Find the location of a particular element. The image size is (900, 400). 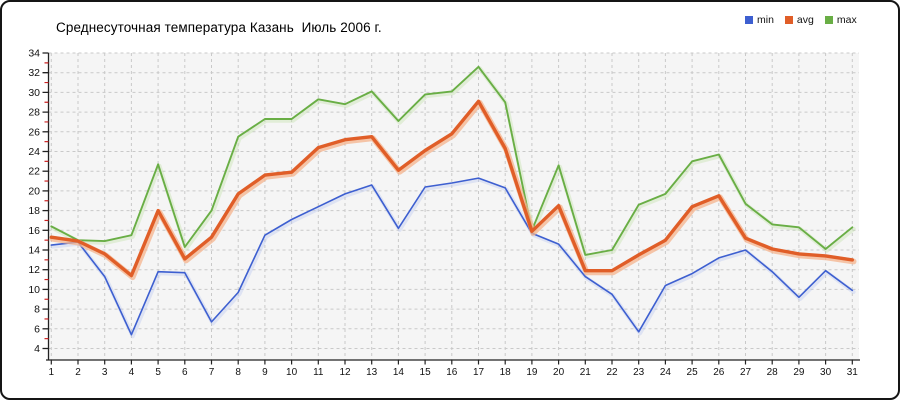

y-tick-label: 14 is located at coordinates (34, 251).